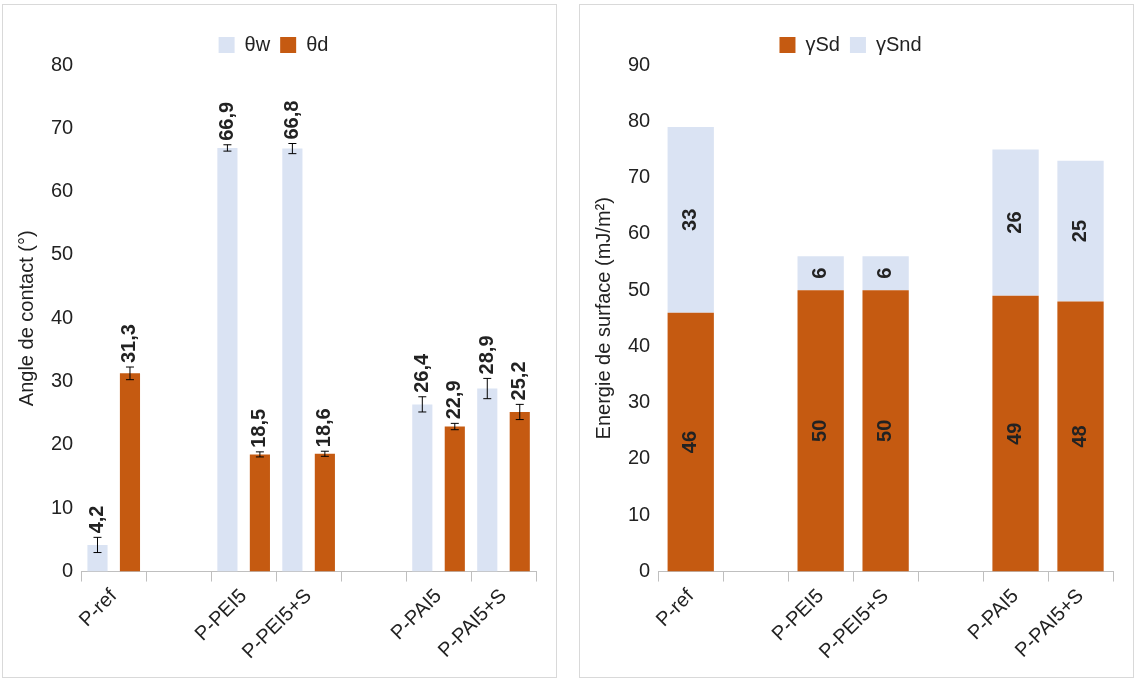 Image resolution: width=1139 pixels, height=684 pixels. I want to click on data-label: 26, so click(1014, 222).